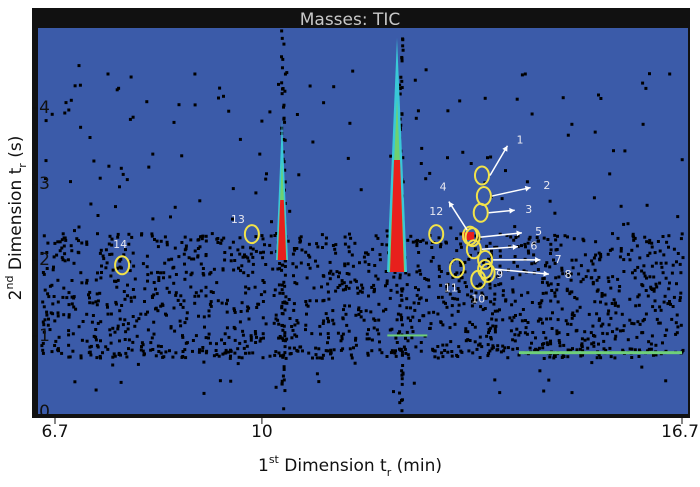 The height and width of the screenshot is (487, 700). What do you see at coordinates (546, 273) in the screenshot?
I see `arrow-head` at bounding box center [546, 273].